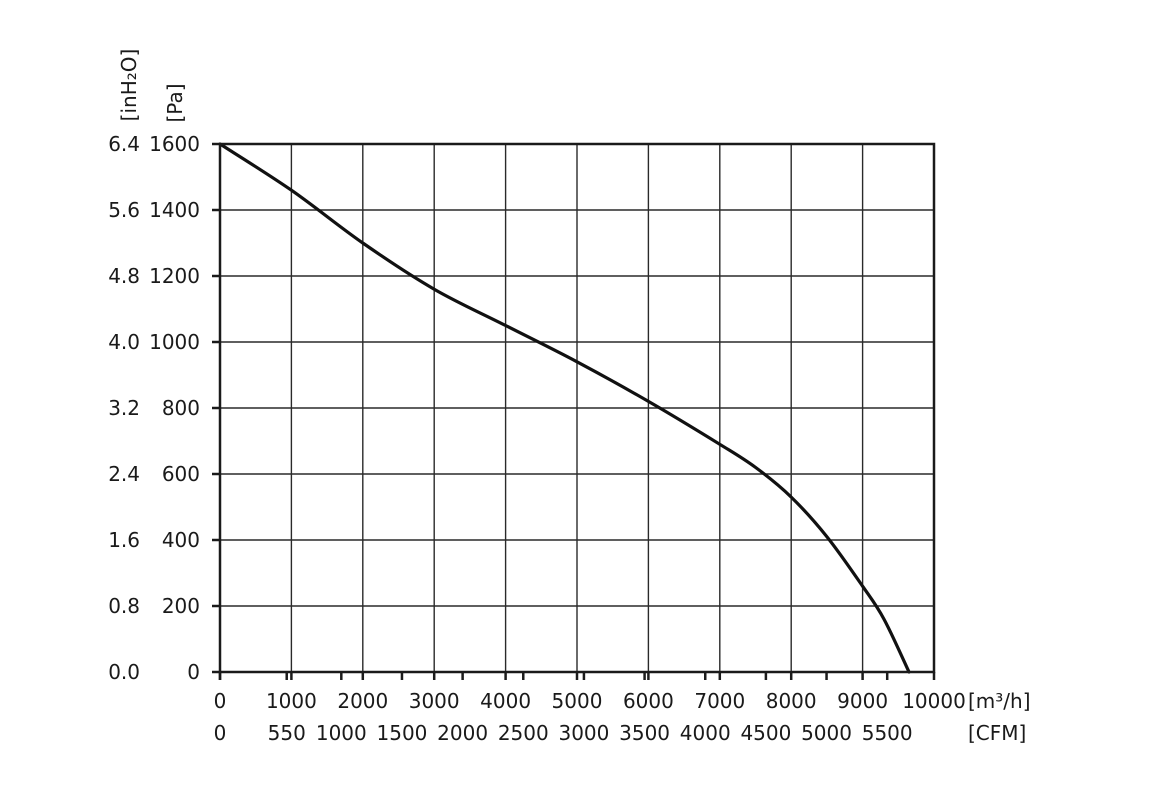  Describe the element at coordinates (505, 701) in the screenshot. I see `x-tick-label: 4000` at that location.